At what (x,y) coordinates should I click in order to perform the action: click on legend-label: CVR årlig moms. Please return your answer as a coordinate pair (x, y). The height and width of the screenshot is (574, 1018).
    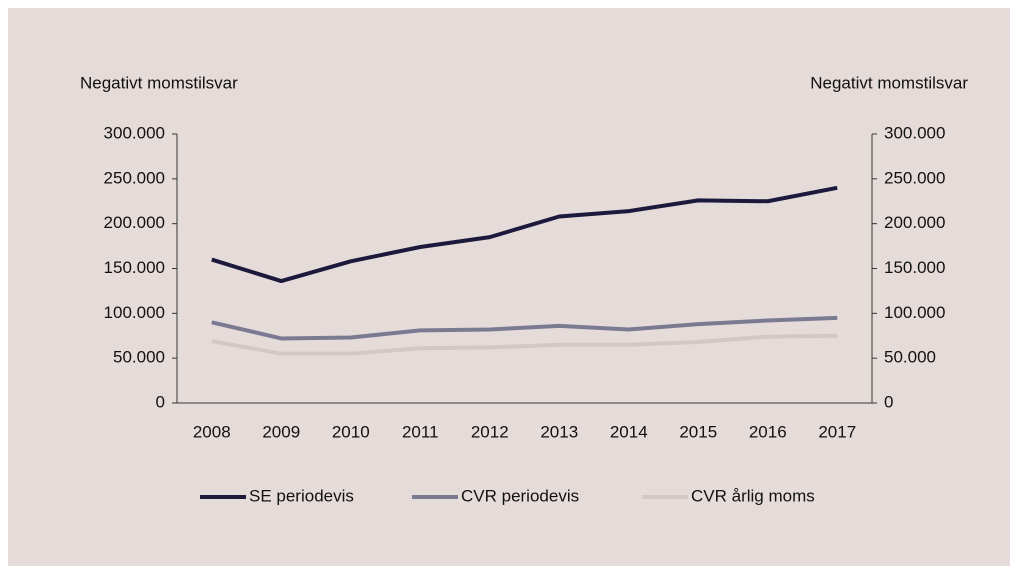
    Looking at the image, I should click on (753, 495).